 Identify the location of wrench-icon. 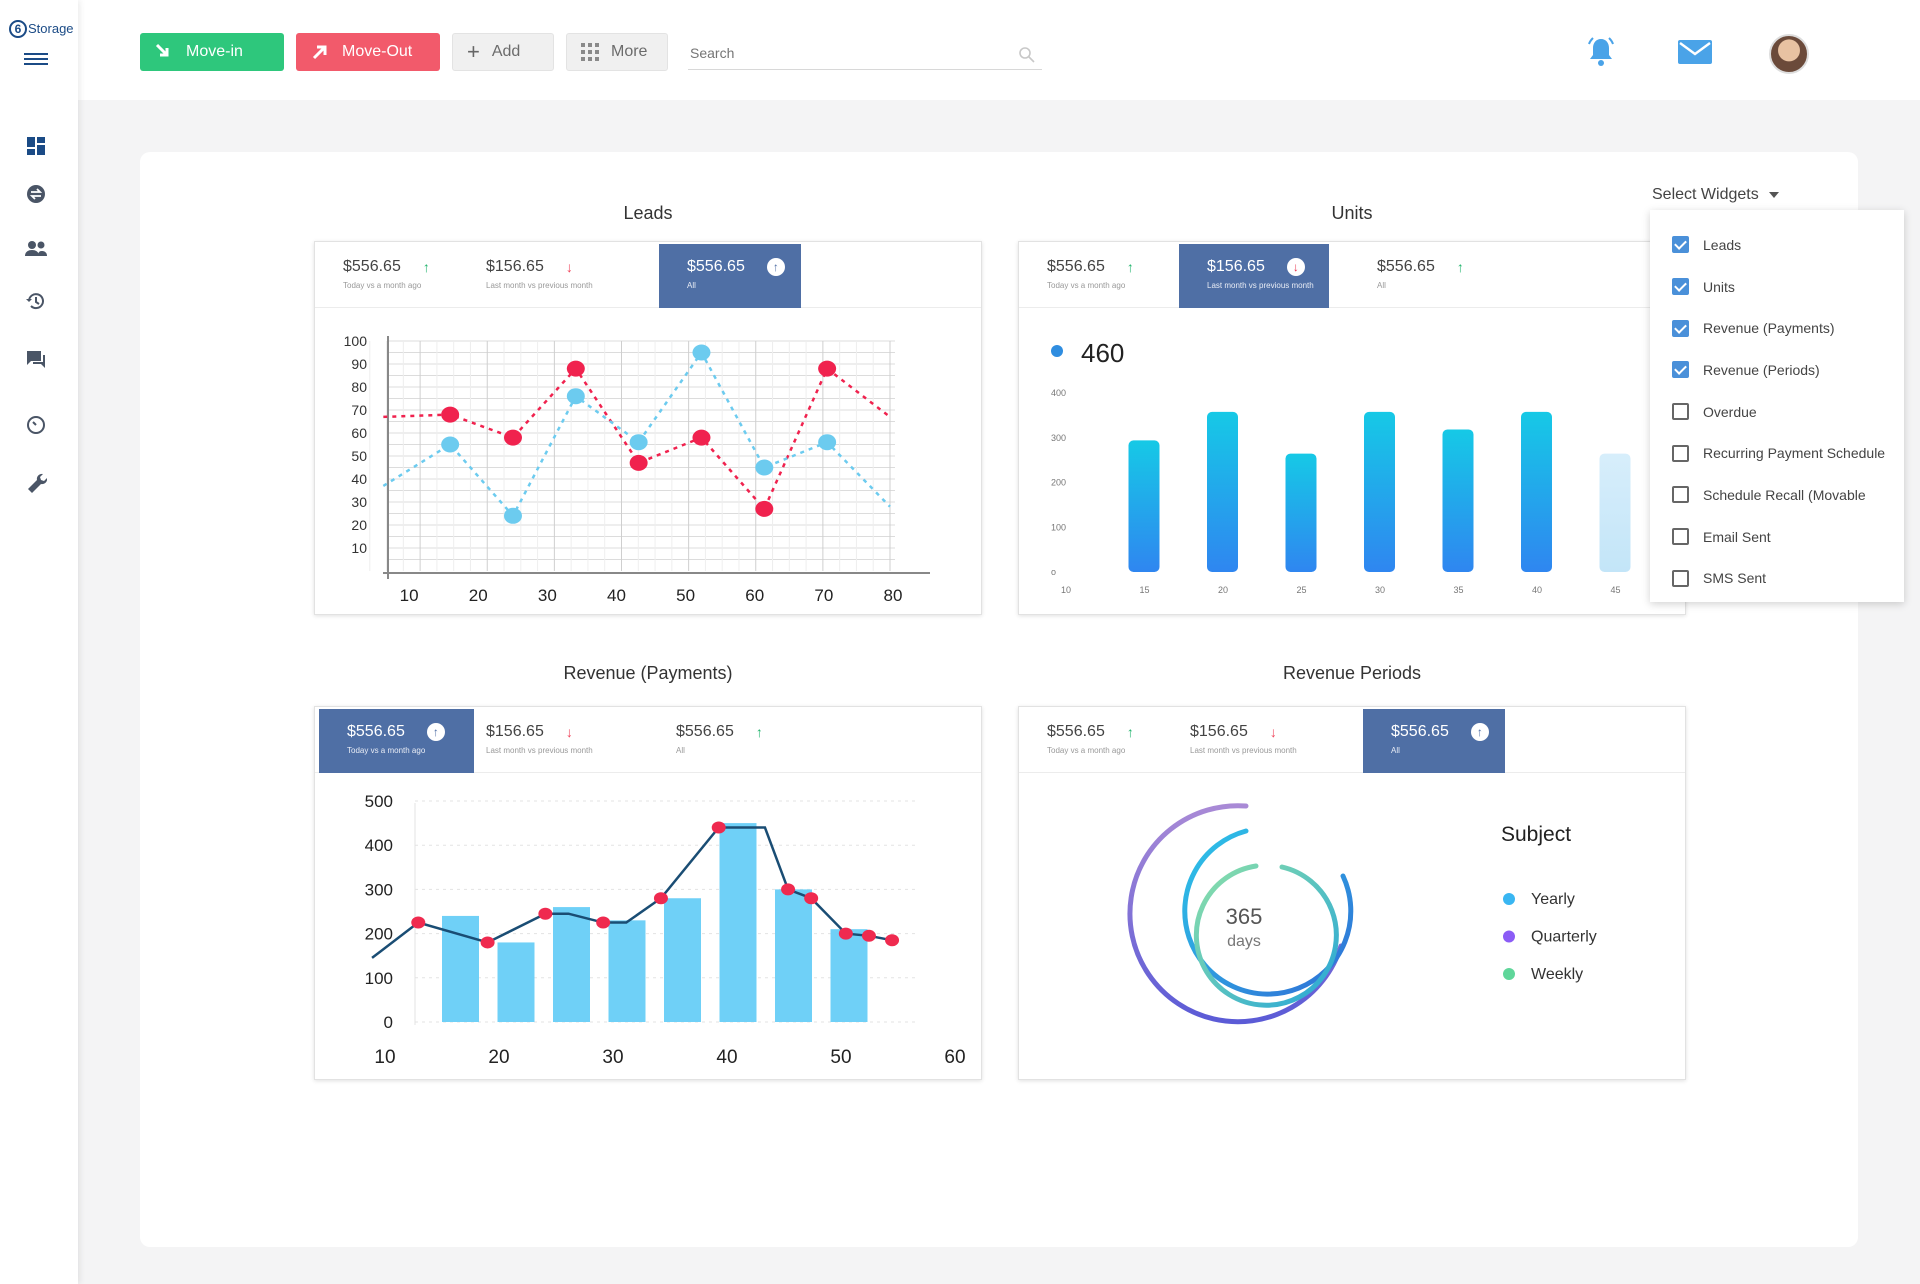
(36, 482).